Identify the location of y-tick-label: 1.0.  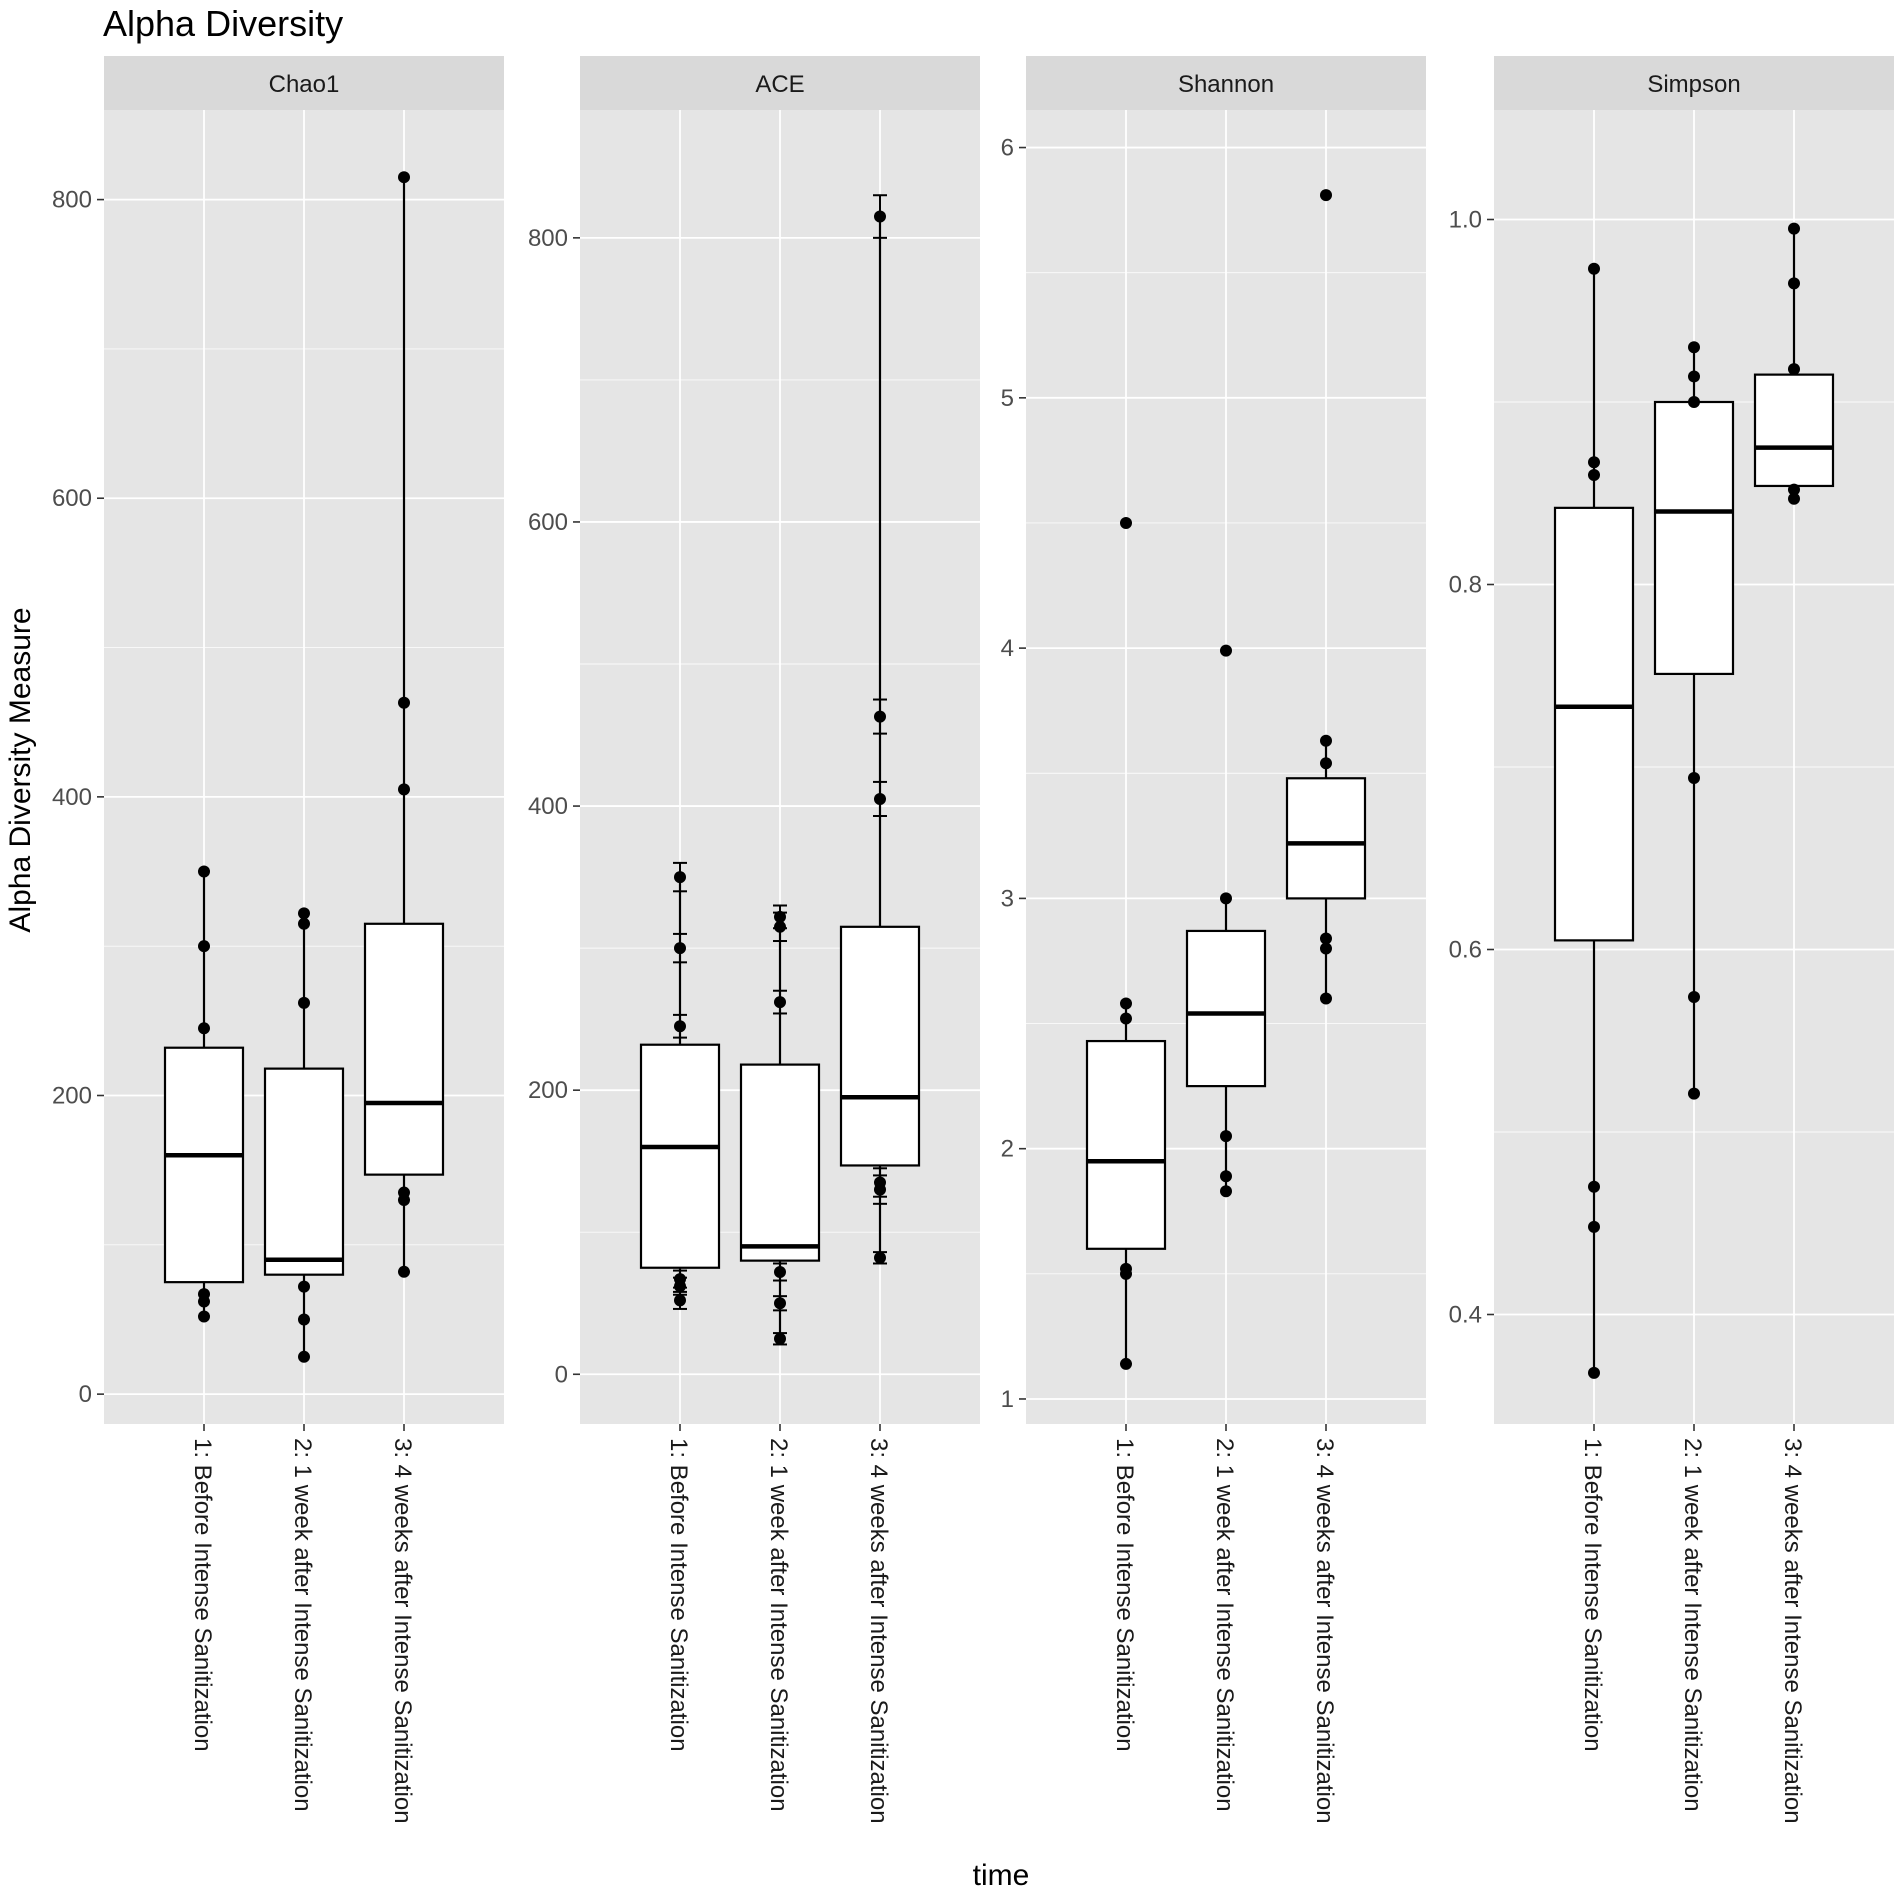
(1465, 220).